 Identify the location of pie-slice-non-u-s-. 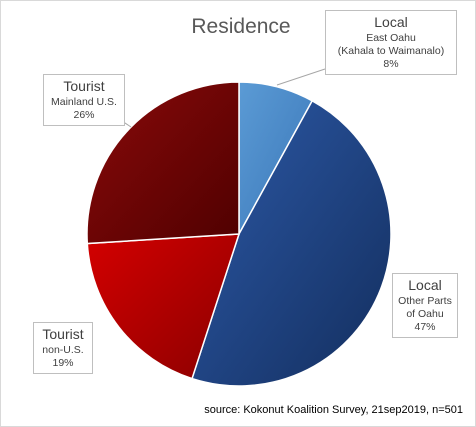
(163, 306).